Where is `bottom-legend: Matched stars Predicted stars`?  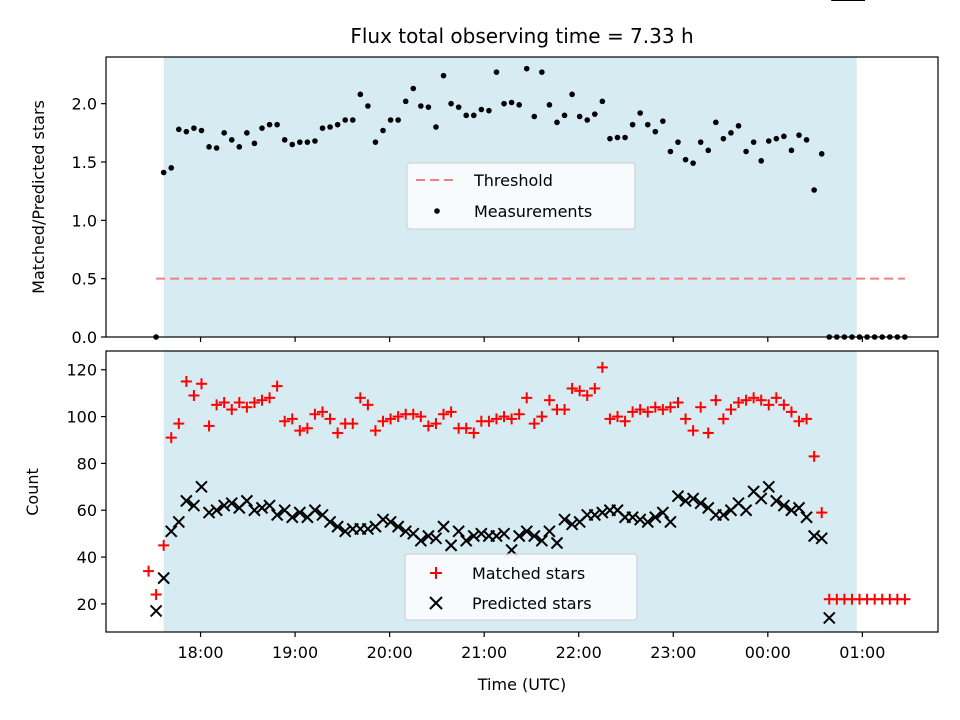 bottom-legend: Matched stars Predicted stars is located at coordinates (521, 587).